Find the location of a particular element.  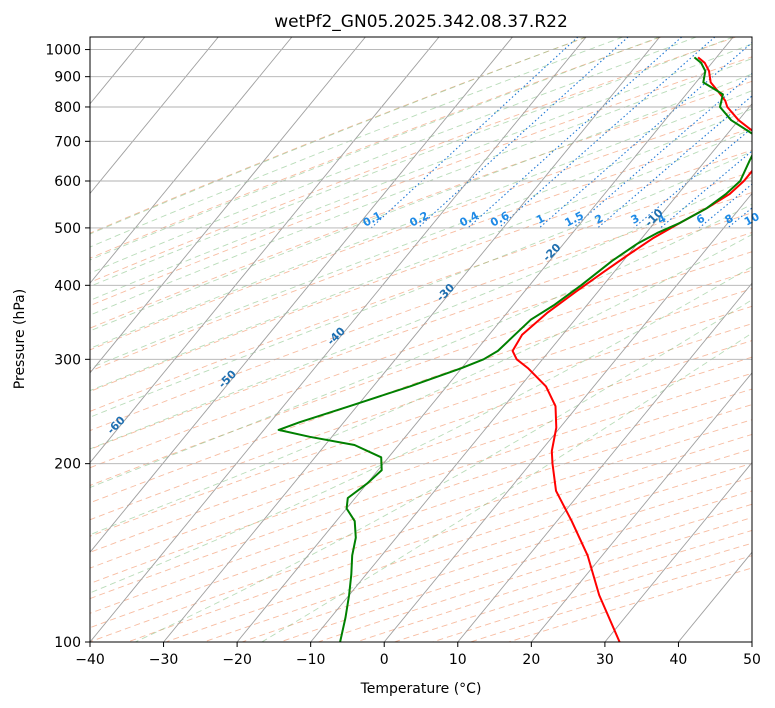

x-tick-label: −30 is located at coordinates (164, 660).